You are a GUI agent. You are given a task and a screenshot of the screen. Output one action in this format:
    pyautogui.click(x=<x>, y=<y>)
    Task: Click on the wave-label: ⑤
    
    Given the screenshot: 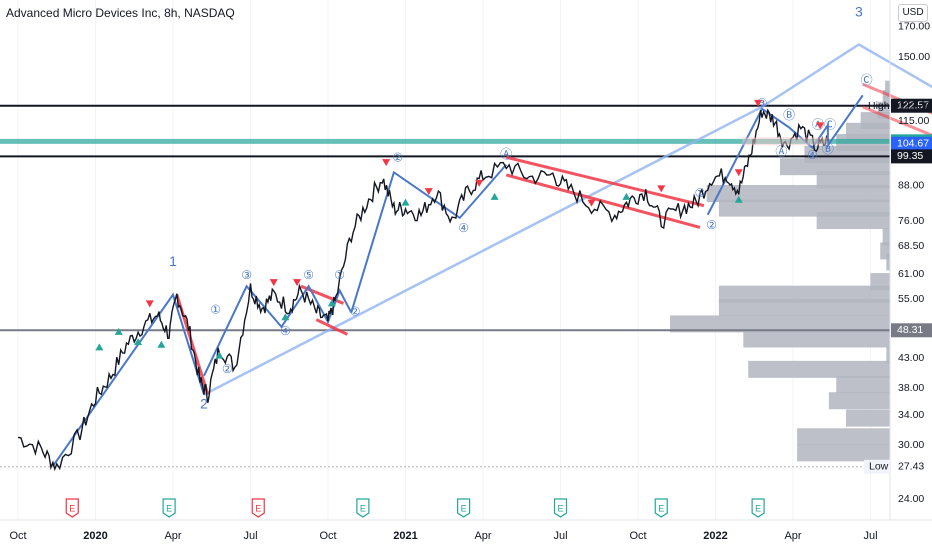 What is the action you would take?
    pyautogui.click(x=308, y=275)
    